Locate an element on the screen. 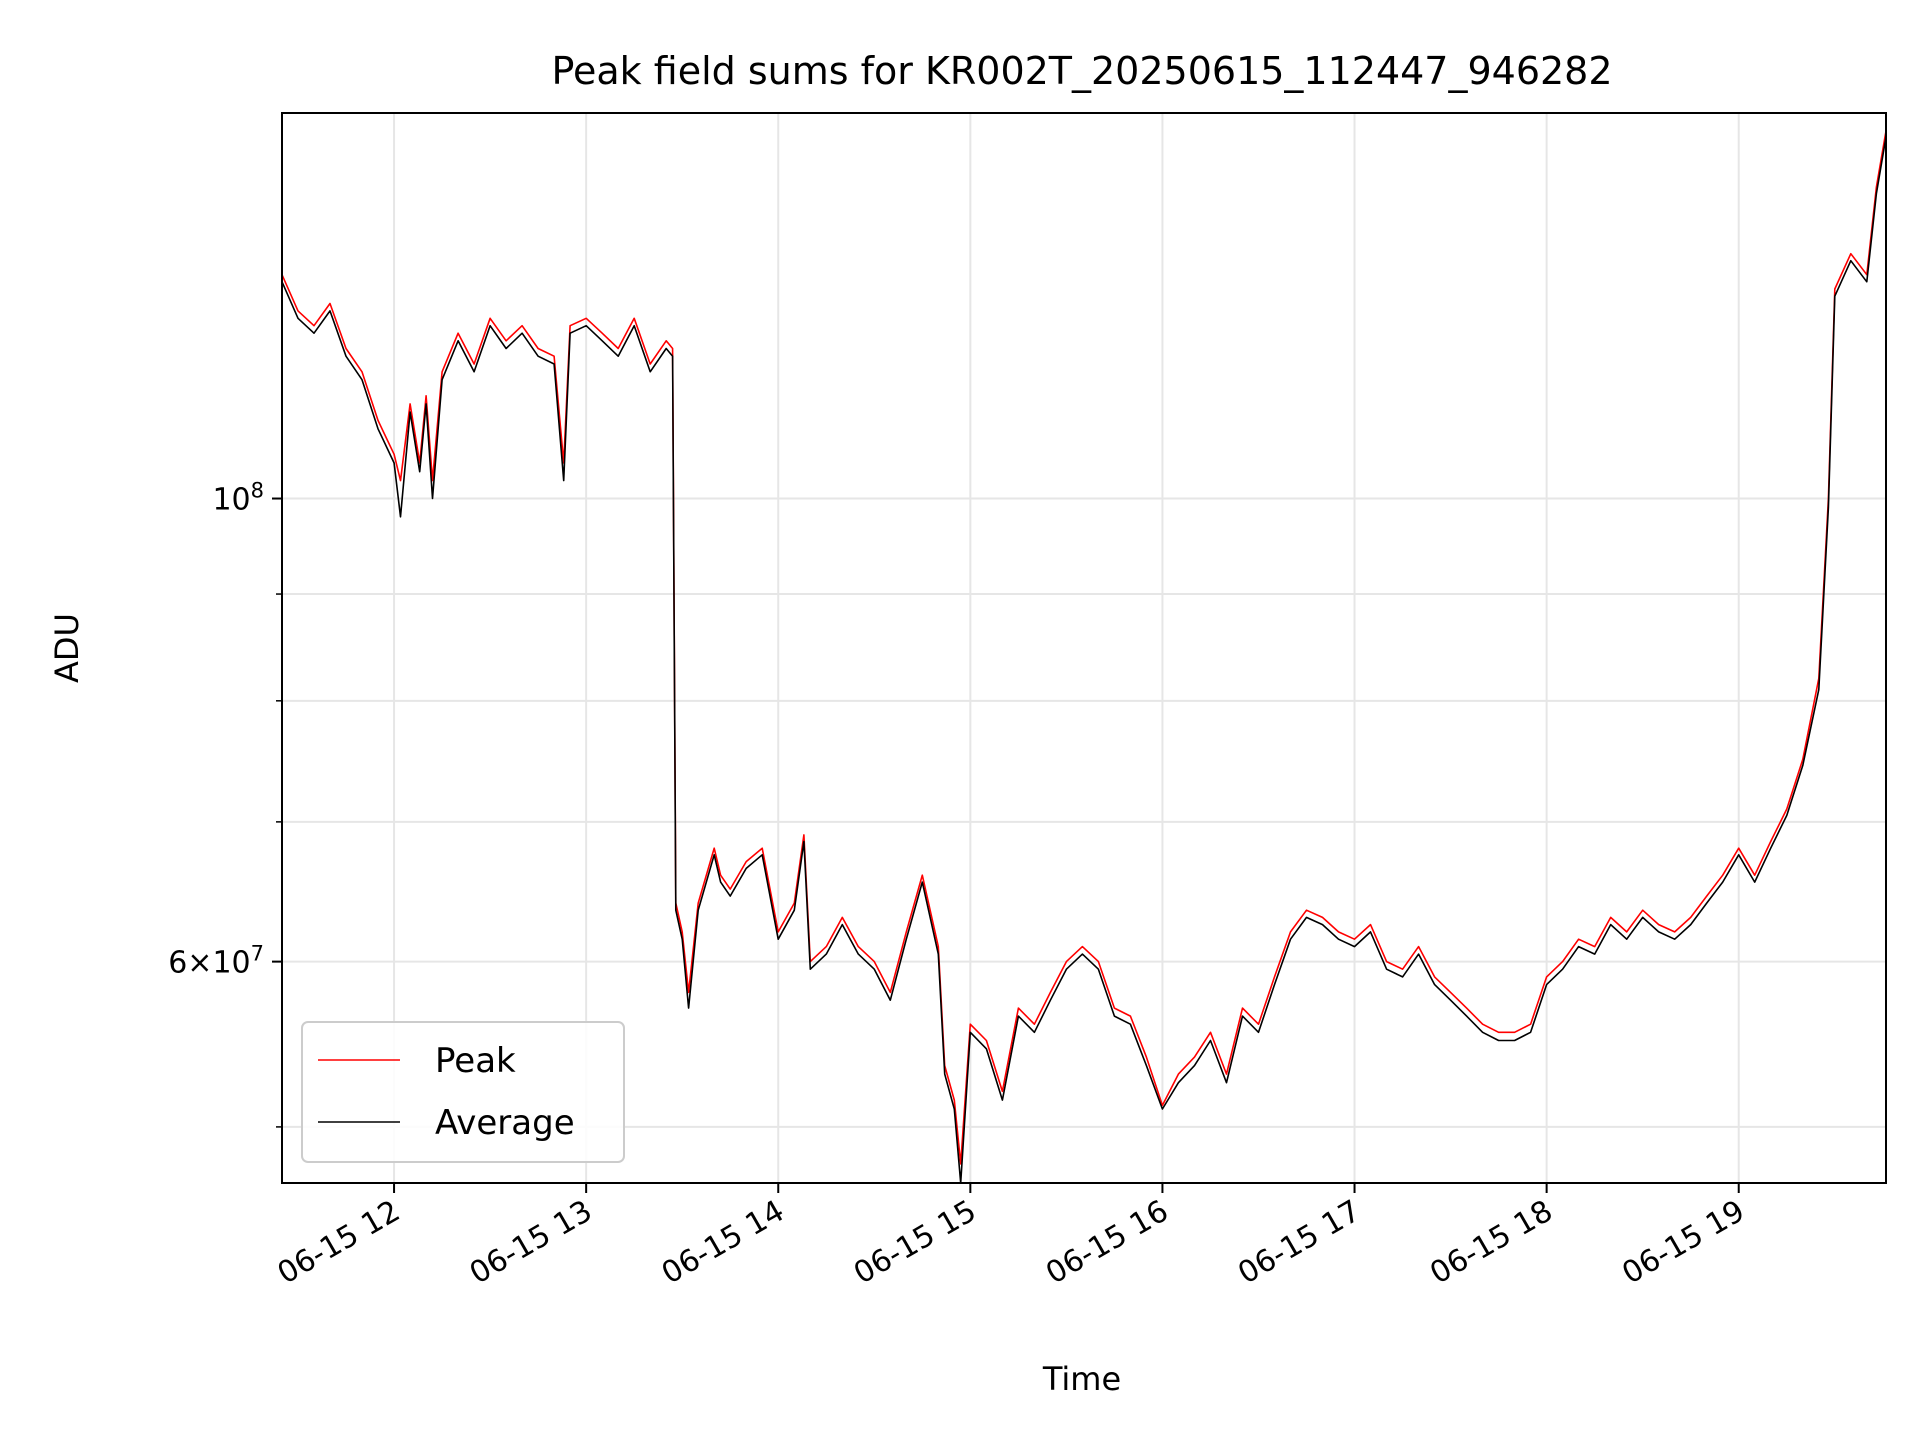  legend: Peak Average is located at coordinates (463, 1092).